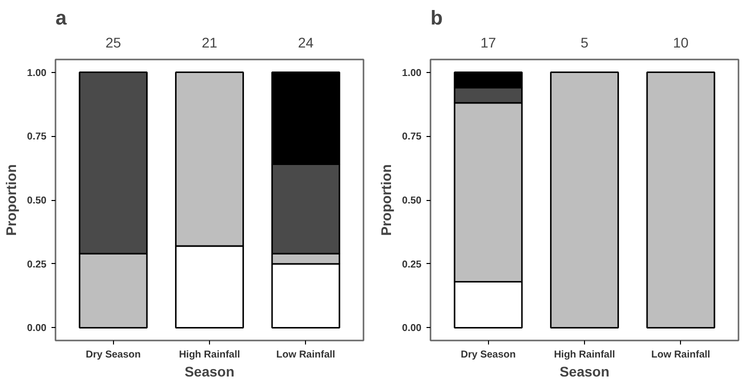 This screenshot has width=750, height=382. Describe the element at coordinates (436, 19) in the screenshot. I see `chart-title: b` at that location.